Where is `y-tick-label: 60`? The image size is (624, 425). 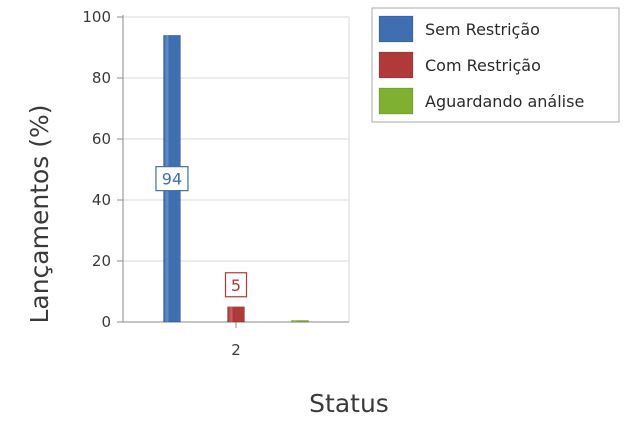
y-tick-label: 60 is located at coordinates (101, 139).